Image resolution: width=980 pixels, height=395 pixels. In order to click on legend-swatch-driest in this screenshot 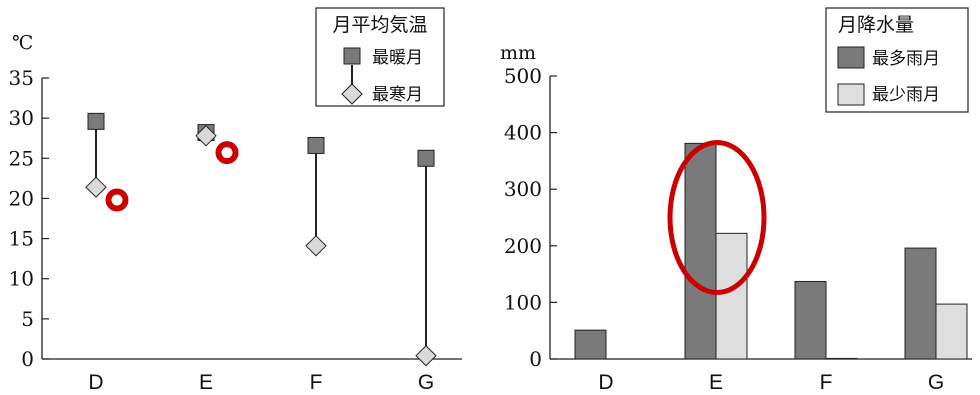, I will do `click(851, 94)`.